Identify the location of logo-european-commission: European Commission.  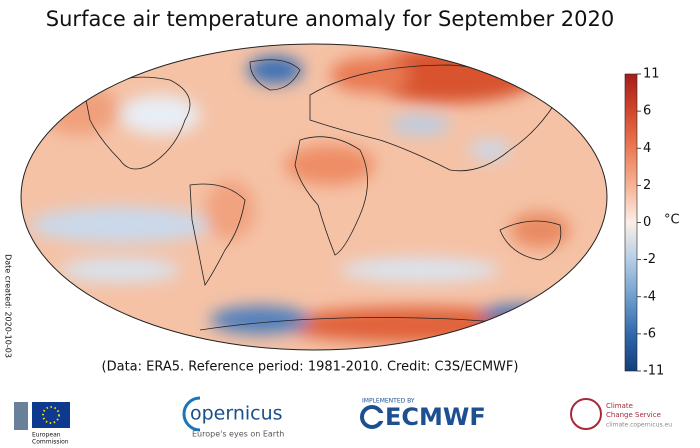
(42, 424).